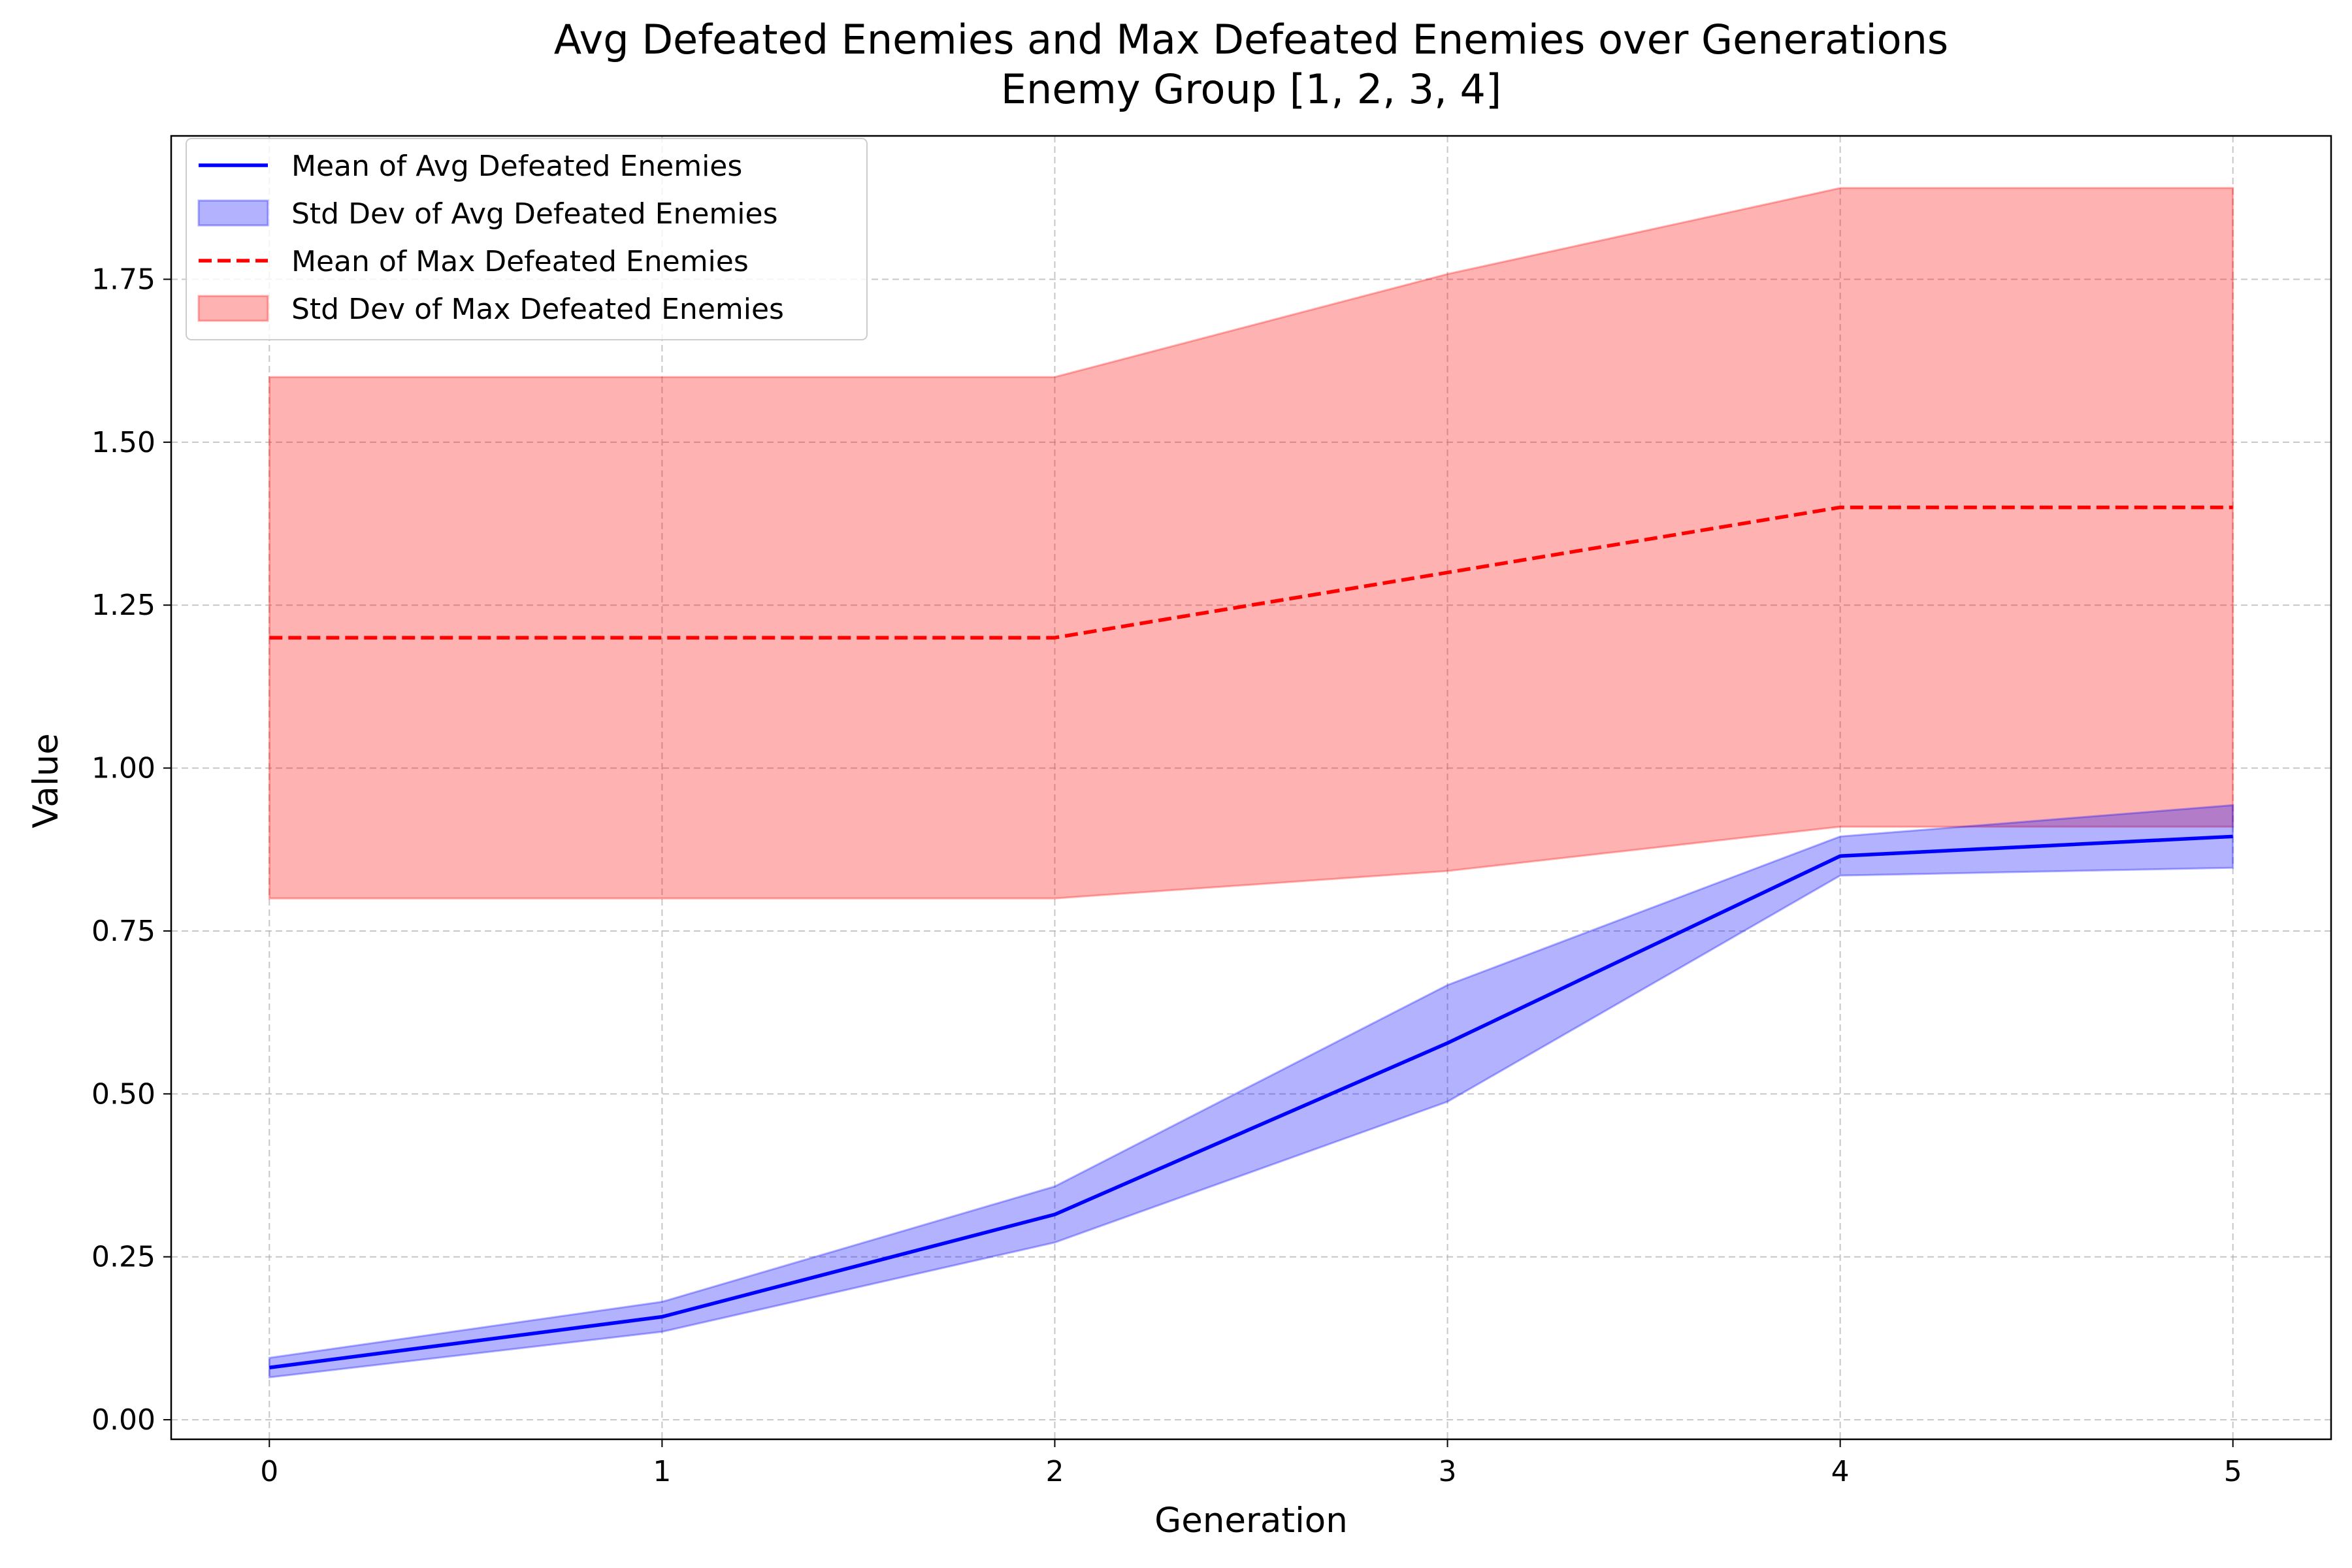 The image size is (2352, 1568). Describe the element at coordinates (123, 1094) in the screenshot. I see `y-tick-label: 0.50` at that location.